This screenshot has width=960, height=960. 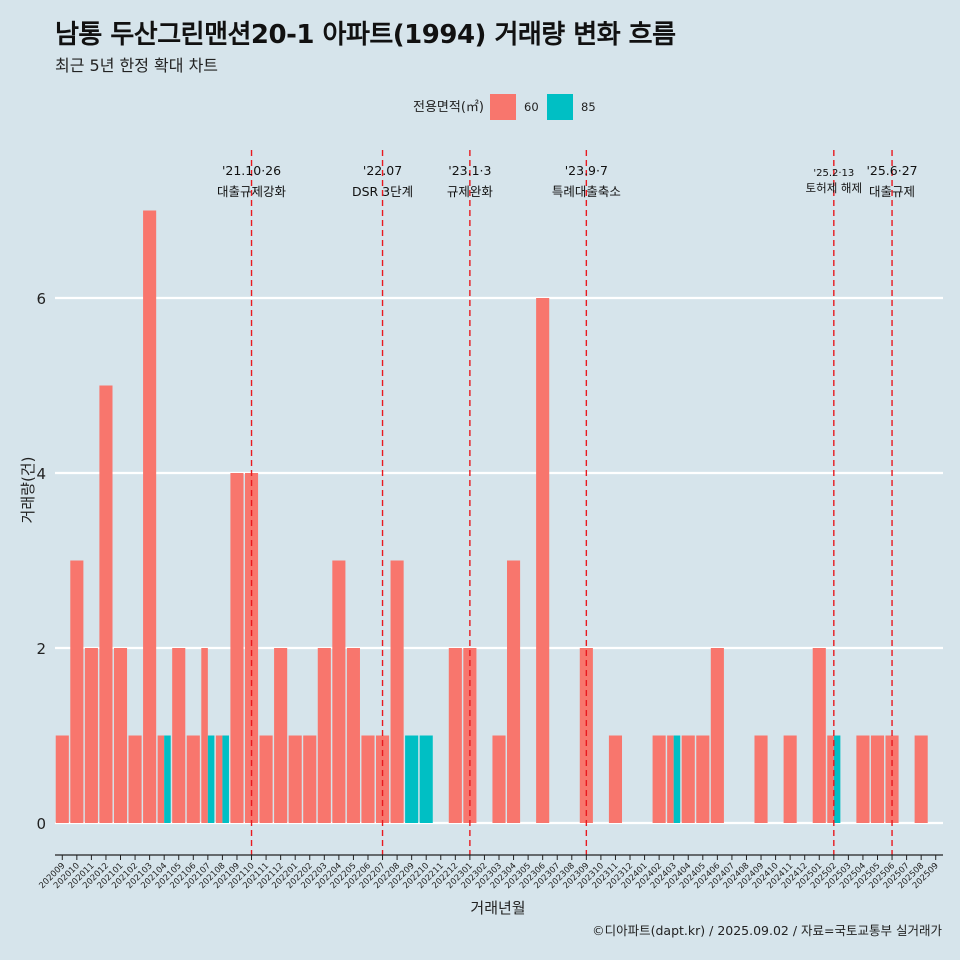 What do you see at coordinates (470, 191) in the screenshot?
I see `annotation-label: 규제완화` at bounding box center [470, 191].